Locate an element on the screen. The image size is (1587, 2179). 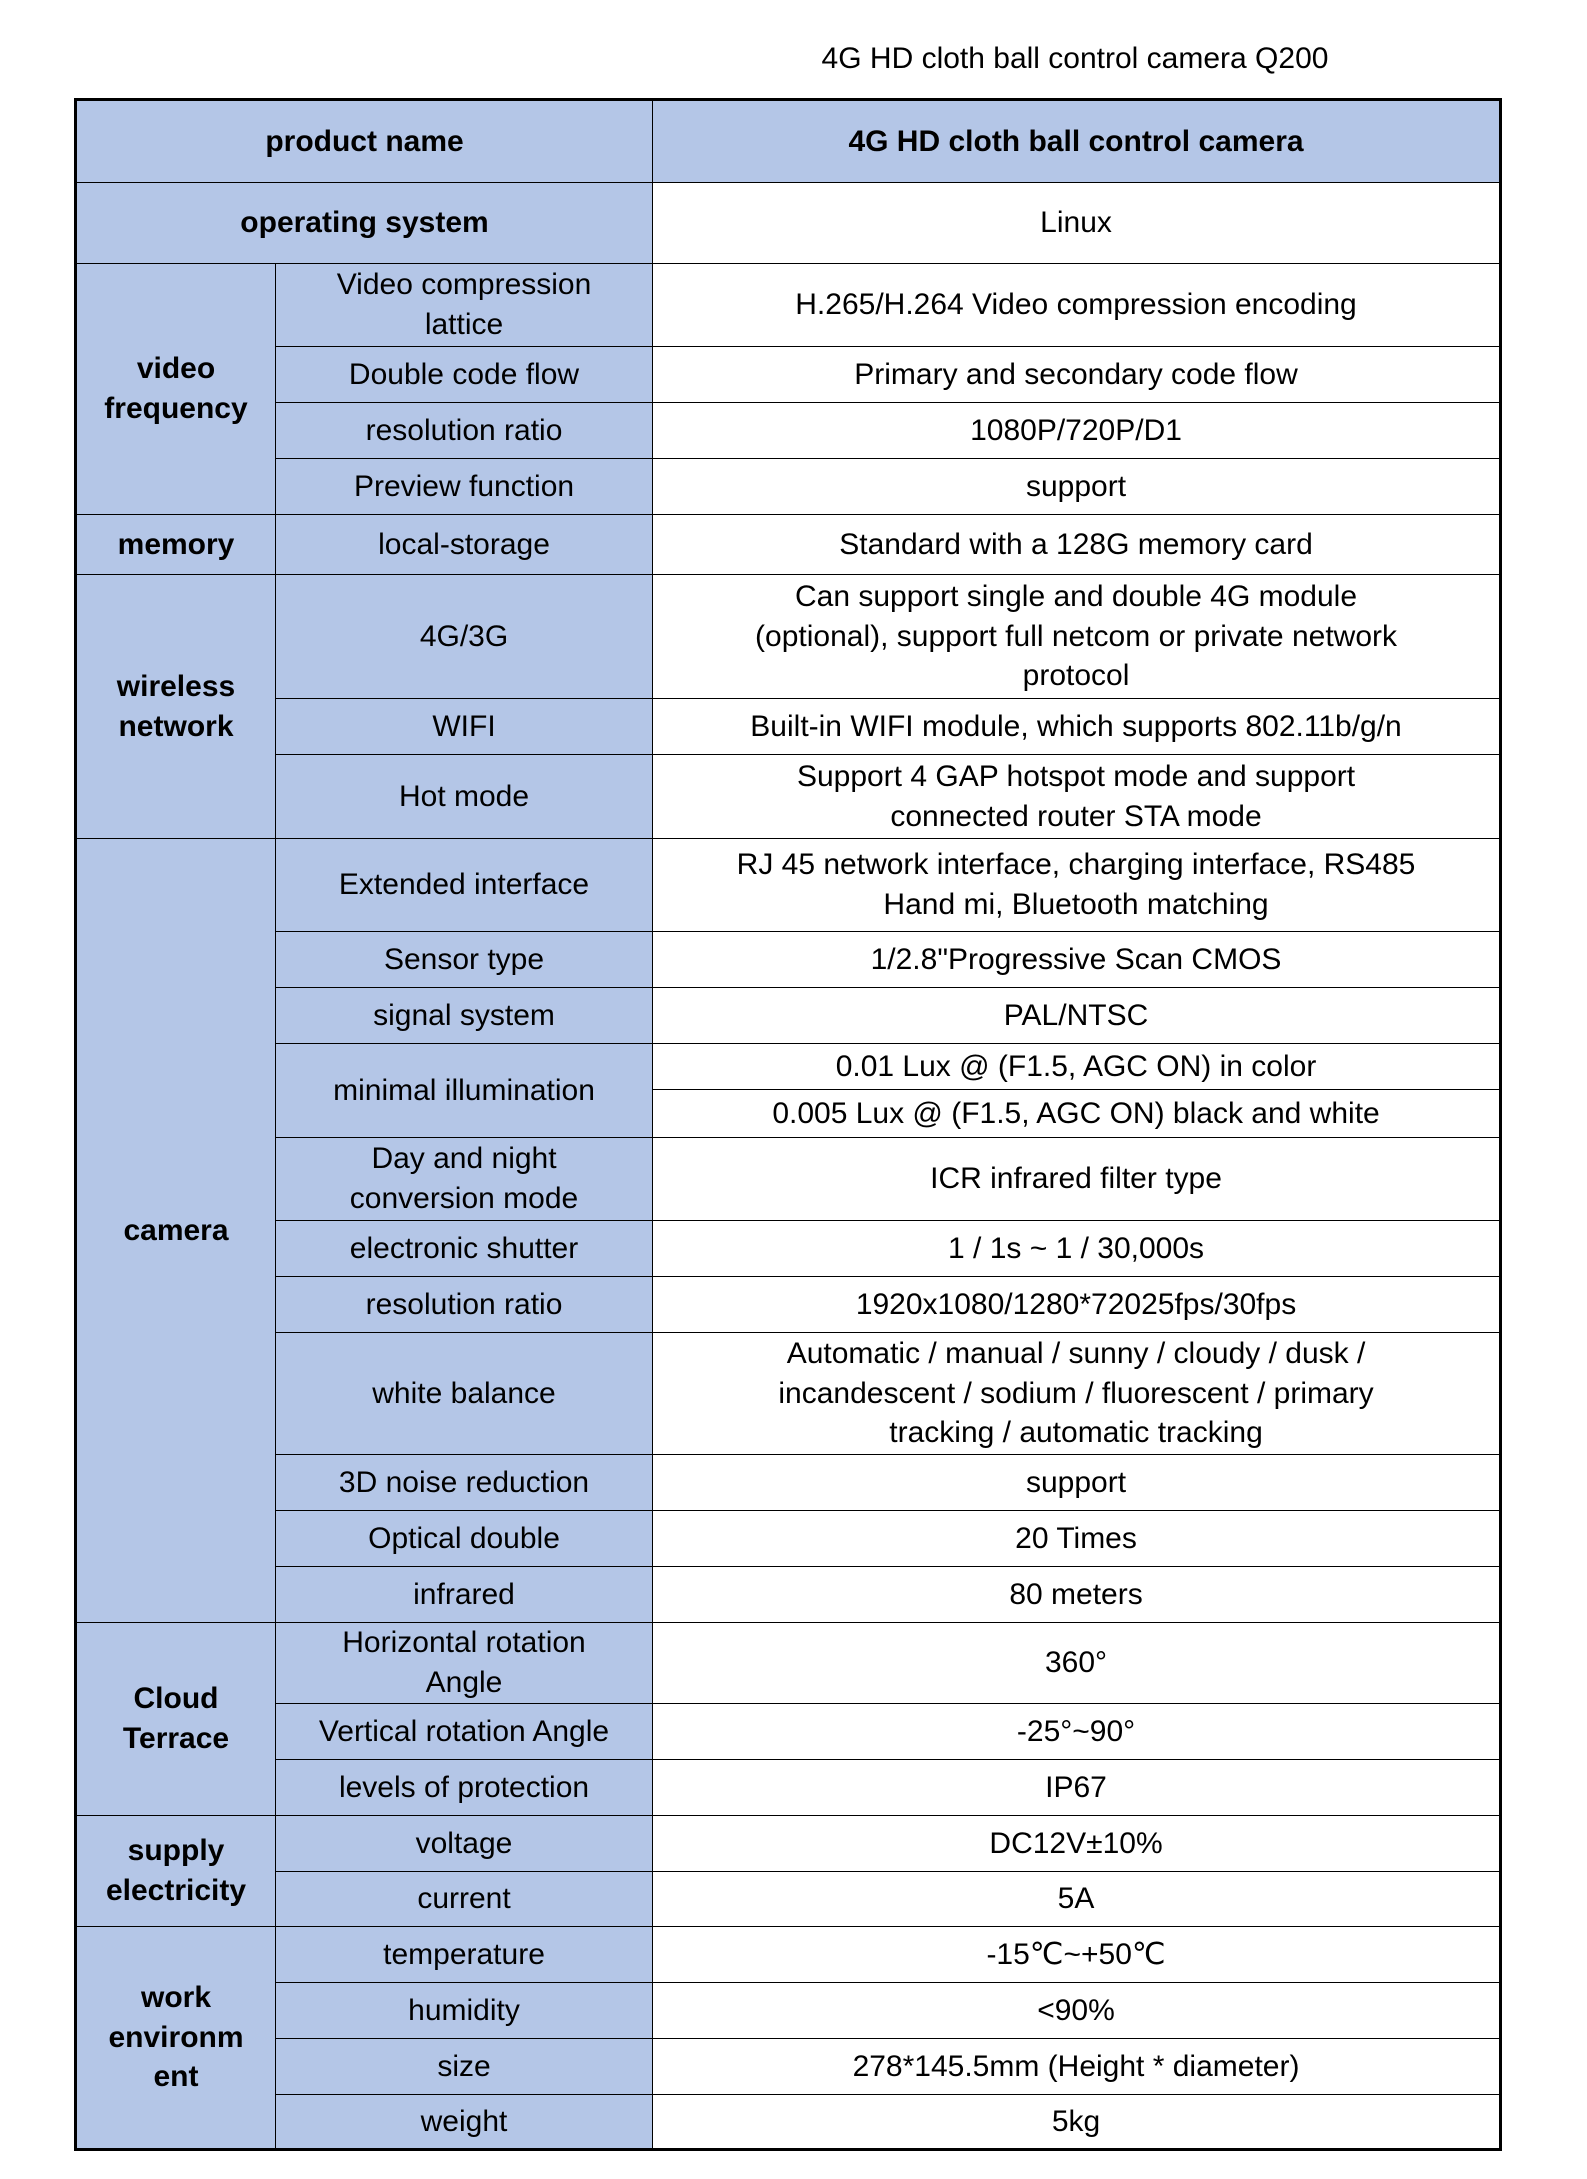
header-label: product name is located at coordinates (364, 141).